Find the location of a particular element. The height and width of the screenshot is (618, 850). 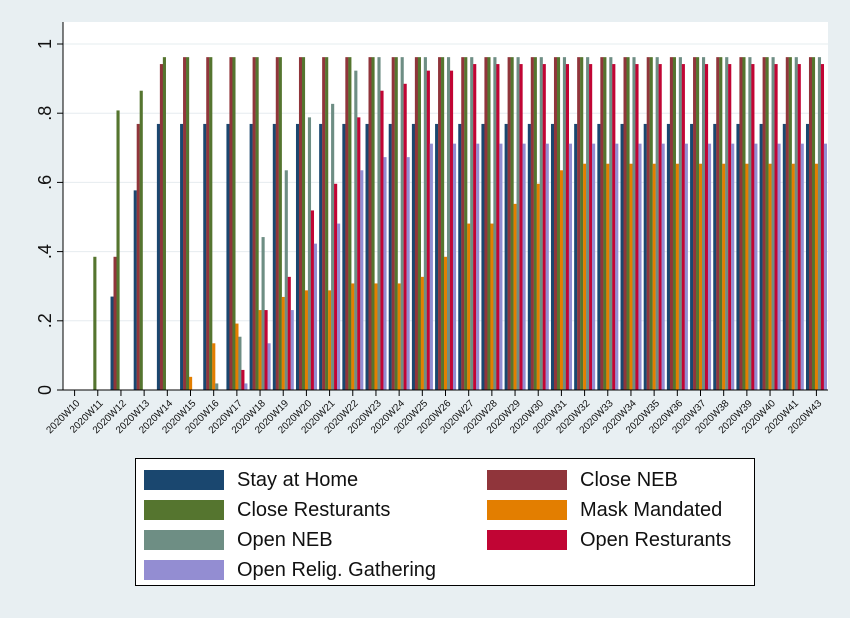

y-tick-label: 0 is located at coordinates (45, 390).